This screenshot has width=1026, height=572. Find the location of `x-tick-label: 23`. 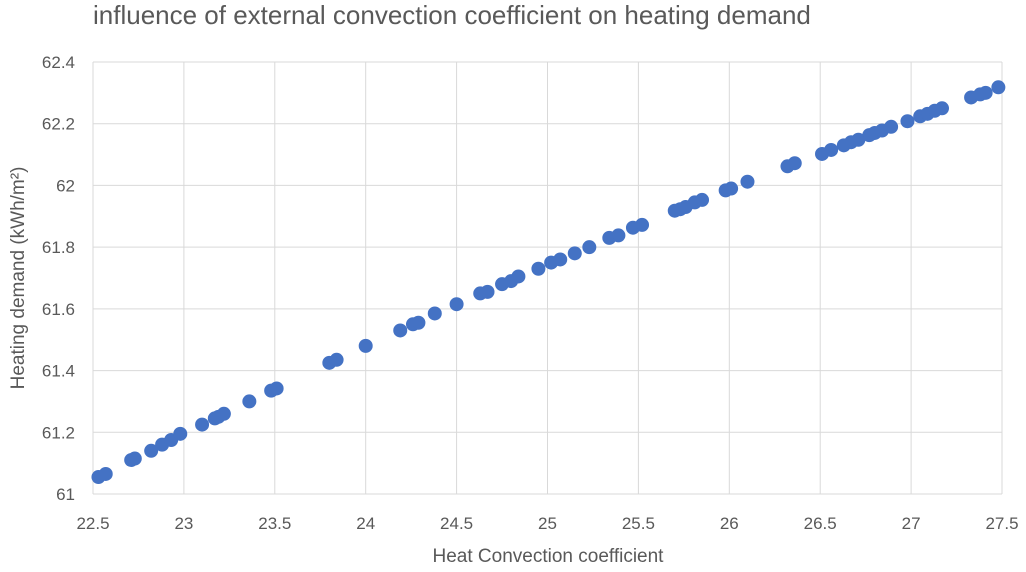

x-tick-label: 23 is located at coordinates (183, 523).